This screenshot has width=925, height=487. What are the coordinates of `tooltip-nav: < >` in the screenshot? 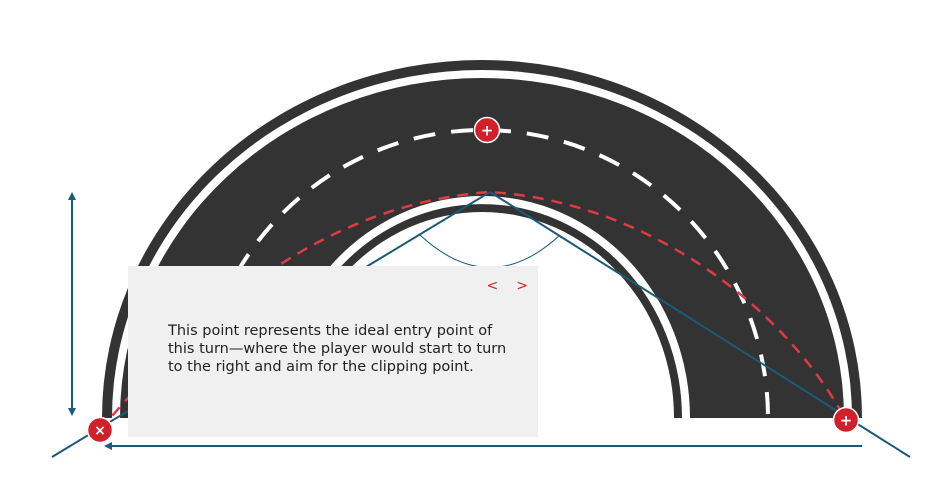 It's located at (507, 286).